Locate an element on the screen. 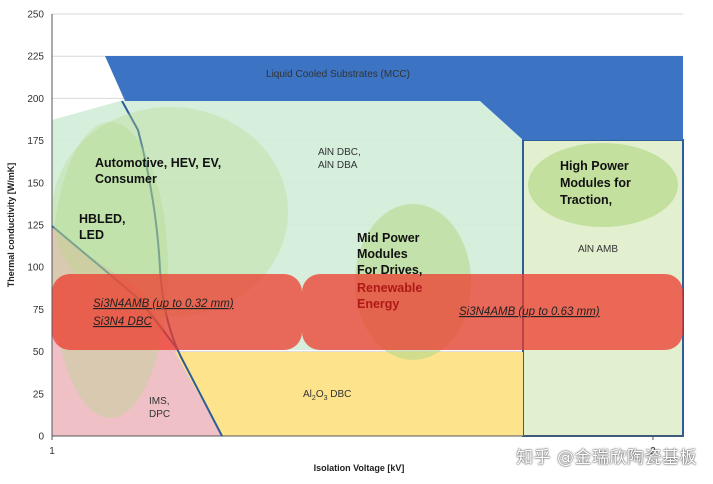 Image resolution: width=713 pixels, height=484 pixels. region-al2o3-dbc is located at coordinates (349, 394).